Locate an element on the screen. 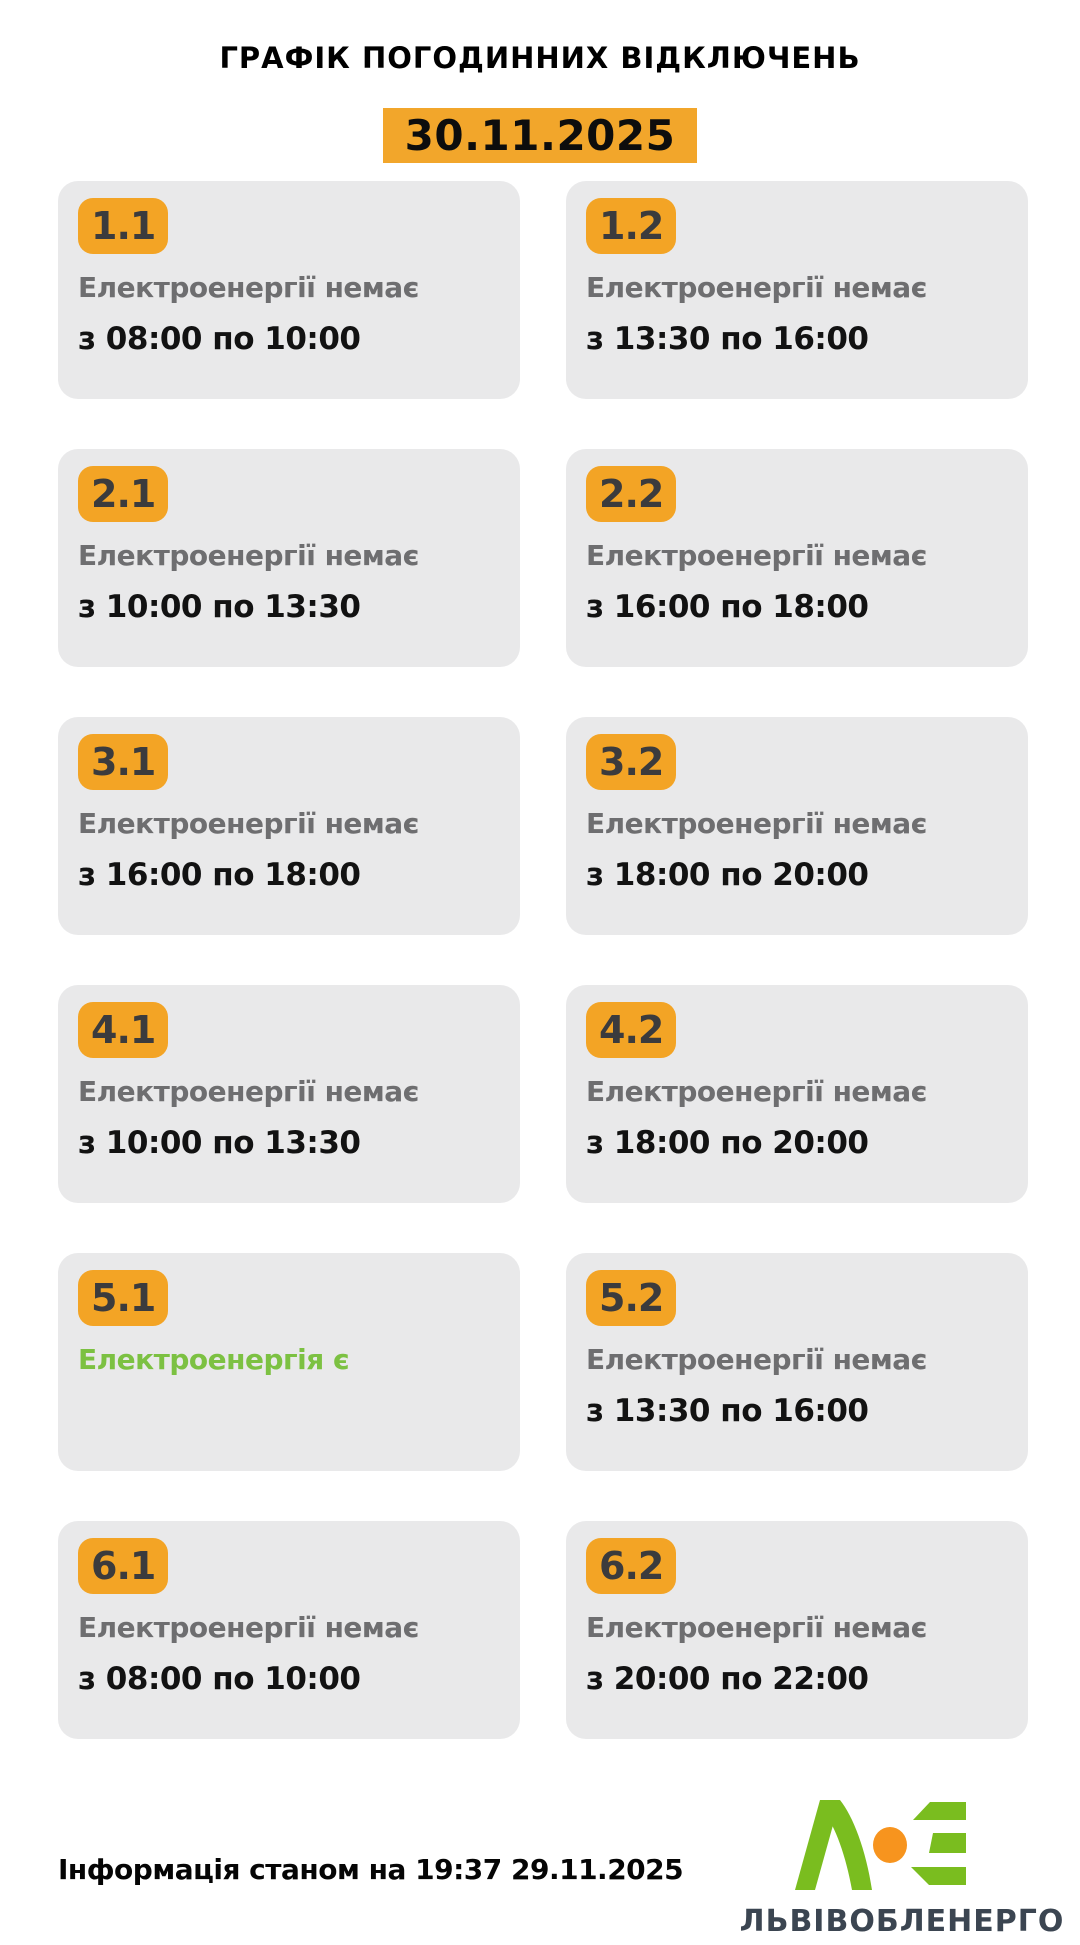  schedule-card: 1.1 Електроенергії немає з 08:00 по 10:00 is located at coordinates (289, 290).